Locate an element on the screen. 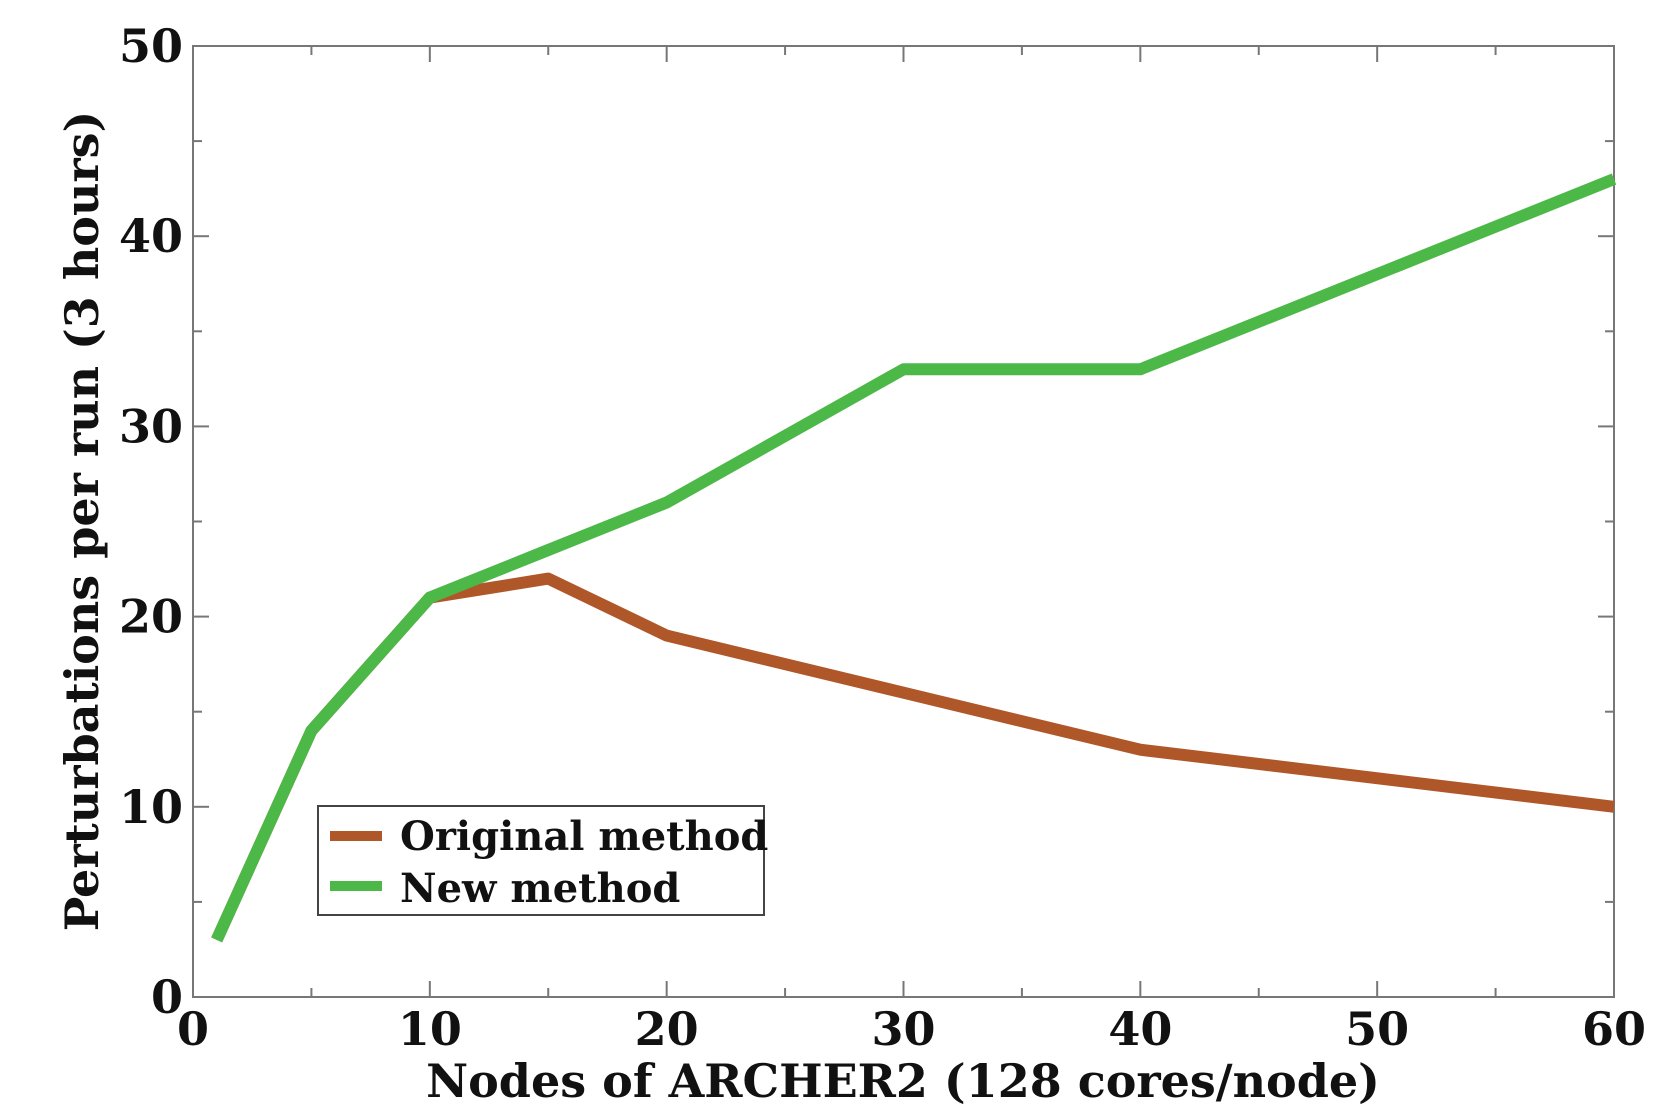  legend-box is located at coordinates (541, 860).